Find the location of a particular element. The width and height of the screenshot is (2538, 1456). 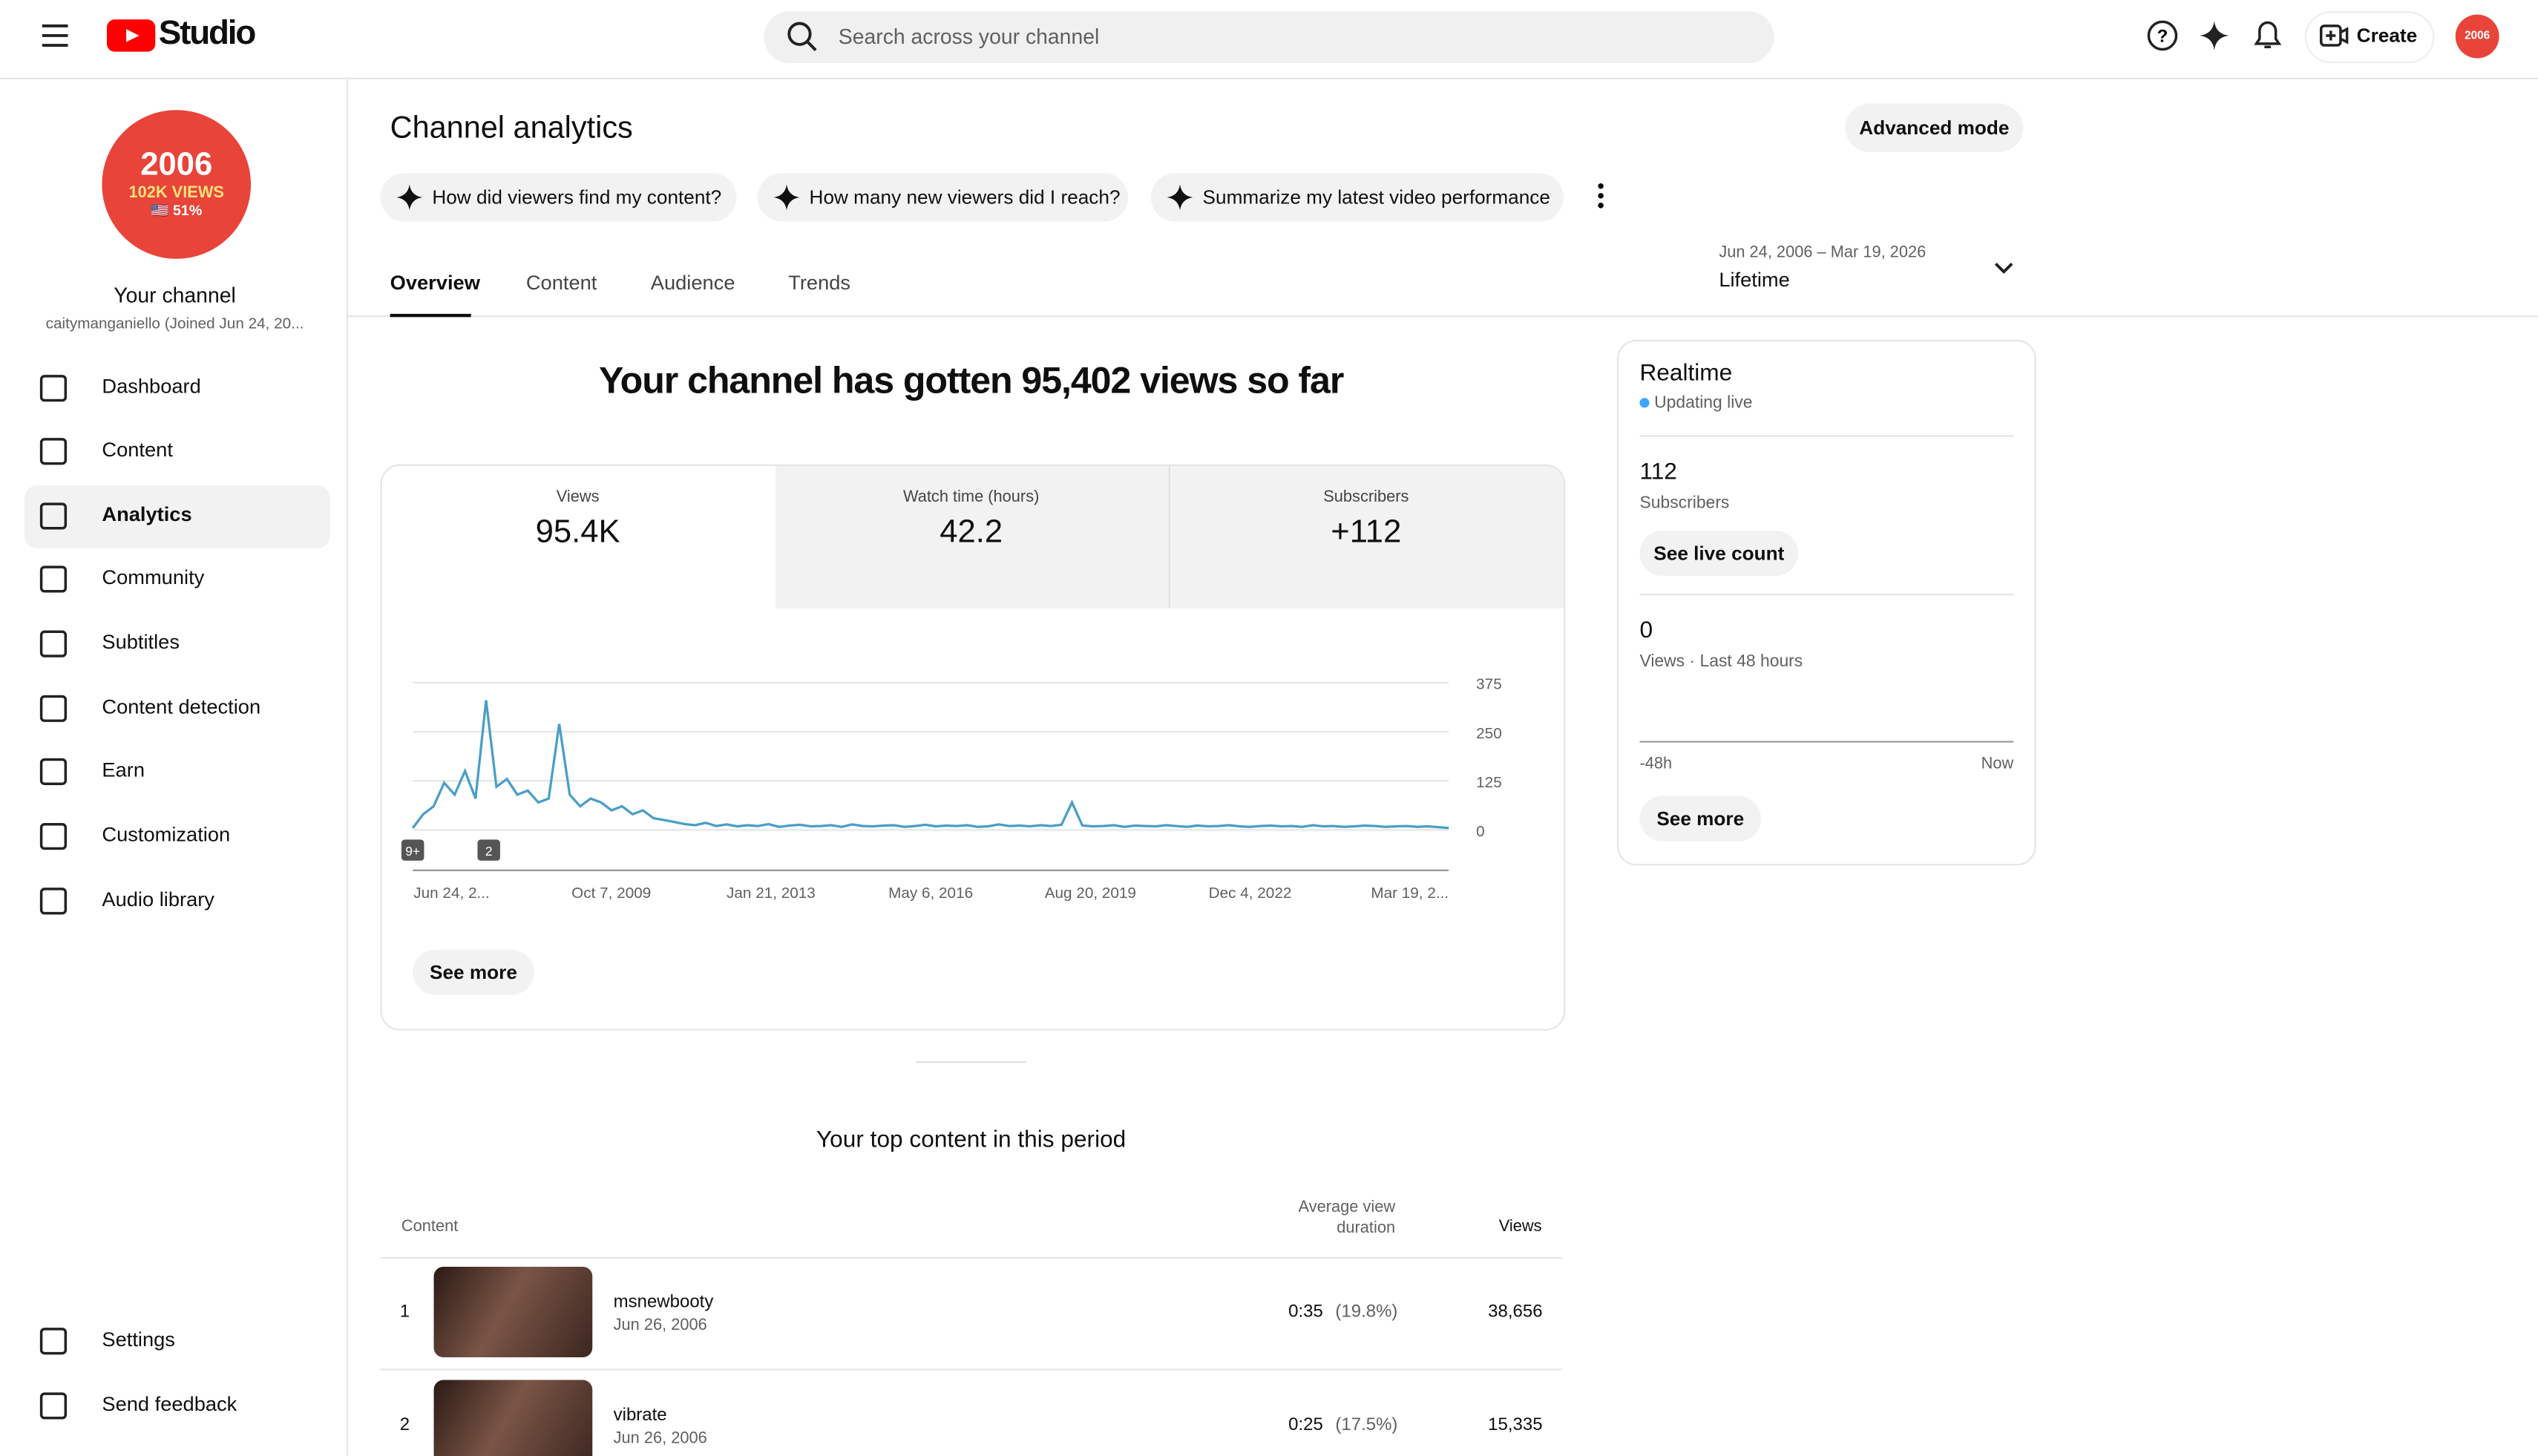

tab: Audience is located at coordinates (692, 284).